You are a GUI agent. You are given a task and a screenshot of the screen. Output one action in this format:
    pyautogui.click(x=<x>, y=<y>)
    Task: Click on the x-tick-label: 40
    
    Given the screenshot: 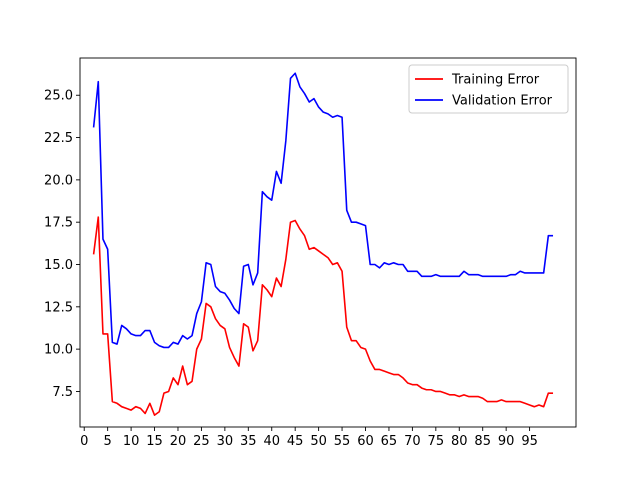 What is the action you would take?
    pyautogui.click(x=271, y=441)
    